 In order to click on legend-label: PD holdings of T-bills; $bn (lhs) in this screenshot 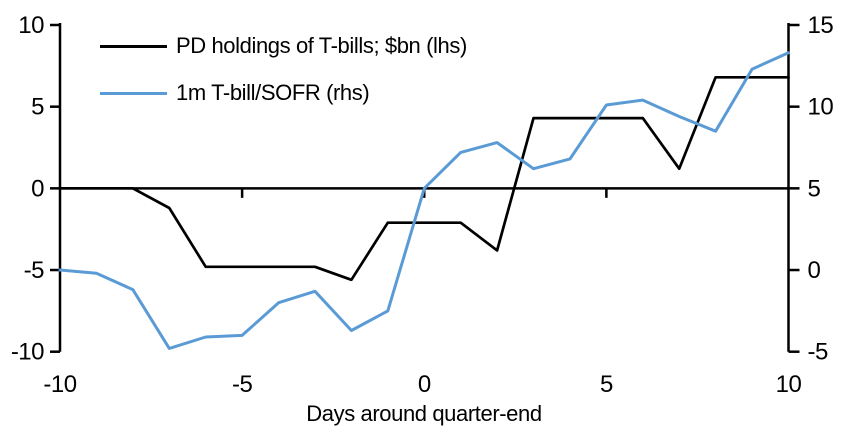, I will do `click(321, 45)`.